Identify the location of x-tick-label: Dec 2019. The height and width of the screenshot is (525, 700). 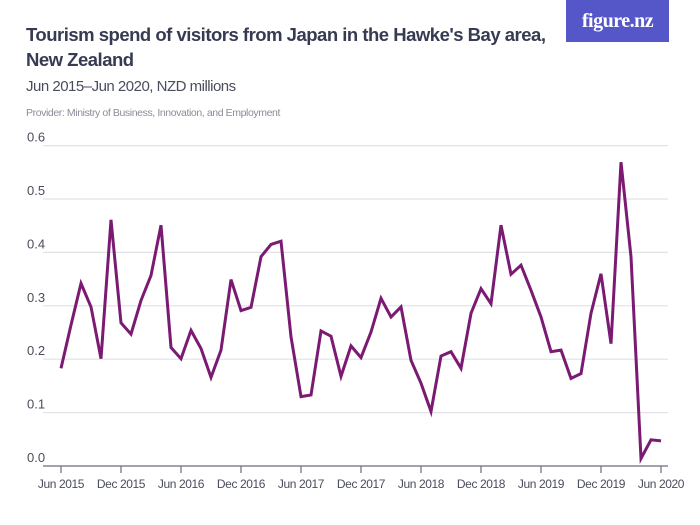
(601, 484).